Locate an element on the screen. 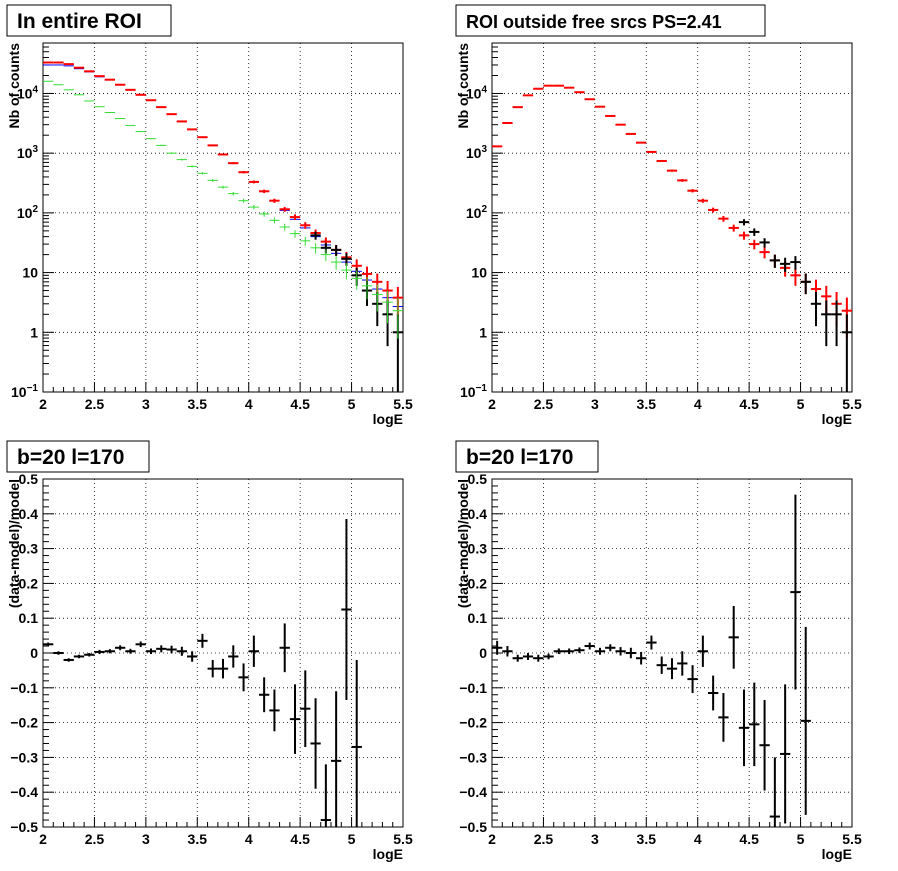 The image size is (898, 871). y-tick-label: −0.3 is located at coordinates (473, 757).